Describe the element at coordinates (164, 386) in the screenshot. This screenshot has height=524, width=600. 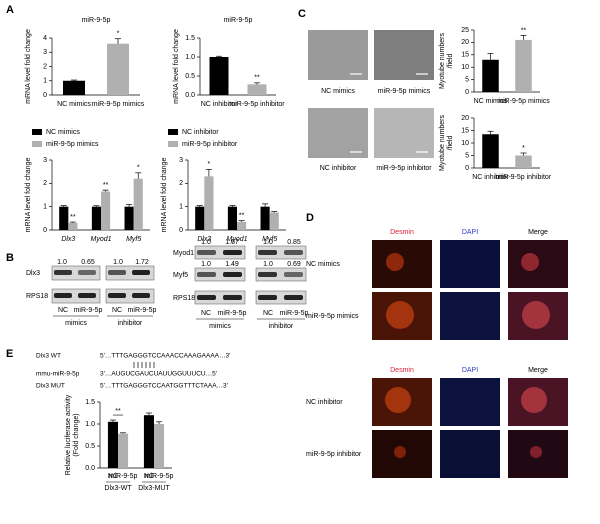
I see `sequence: 5'…TTTGAGGGTCCAATGGTTTCTAAA…3'` at that location.